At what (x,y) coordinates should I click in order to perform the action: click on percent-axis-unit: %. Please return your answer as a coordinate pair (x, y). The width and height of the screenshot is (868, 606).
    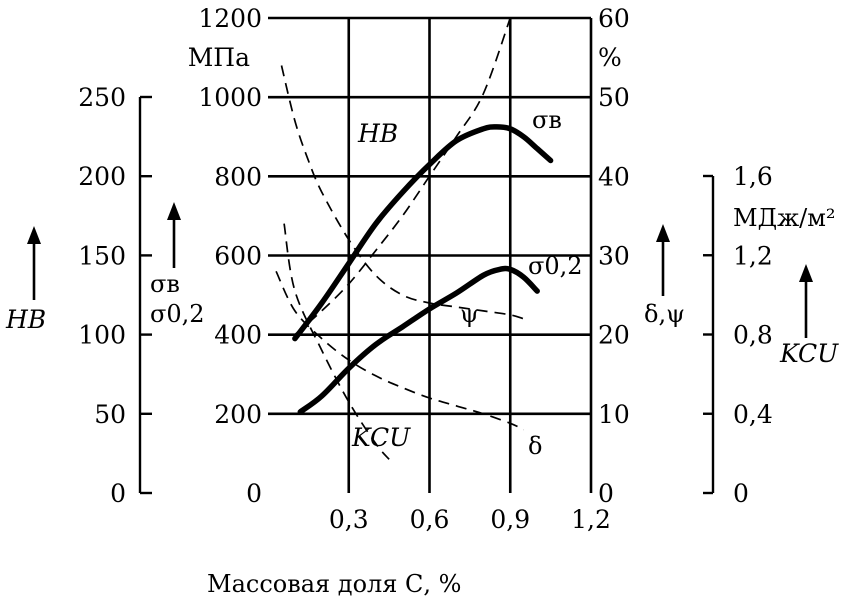
    Looking at the image, I should click on (610, 57).